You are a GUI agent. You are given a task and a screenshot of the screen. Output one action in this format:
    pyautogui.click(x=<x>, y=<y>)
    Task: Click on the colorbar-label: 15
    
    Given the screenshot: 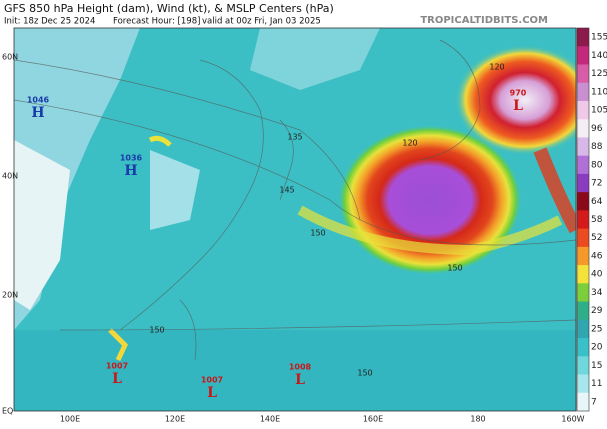 What is the action you would take?
    pyautogui.click(x=596, y=366)
    